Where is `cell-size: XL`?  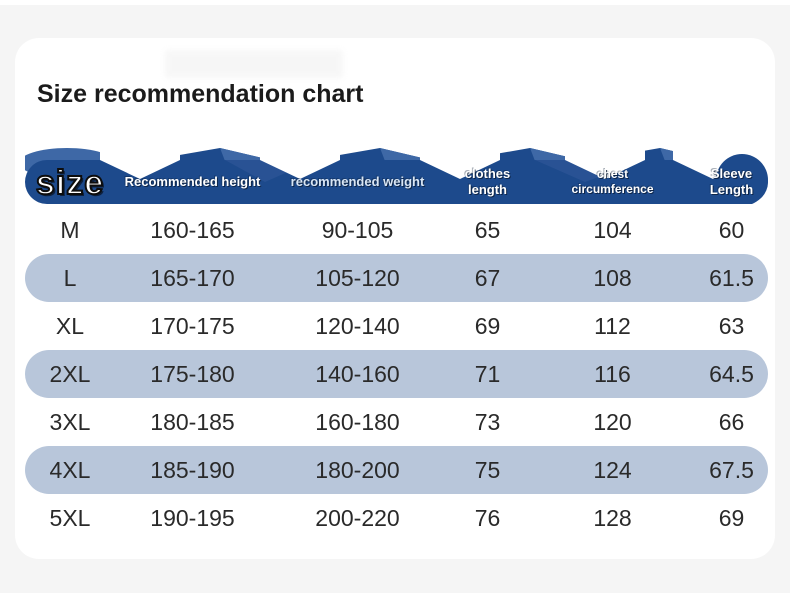
cell-size: XL is located at coordinates (70, 325).